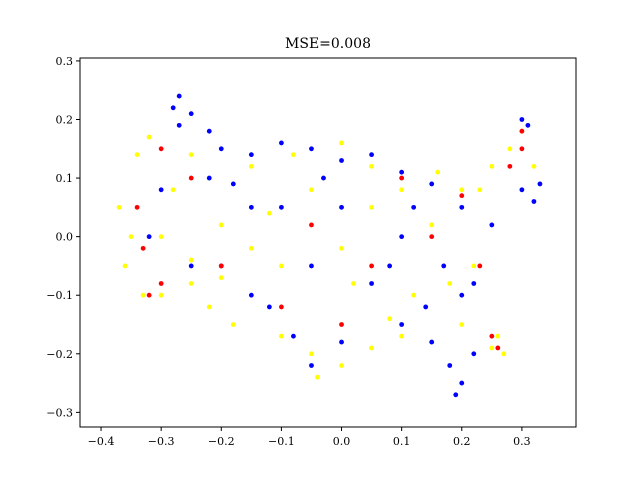 The height and width of the screenshot is (480, 640). I want to click on y-axis: −0.3 −0.2 −0.1 0.0 0.1 0.2 0.3, so click(63, 237).